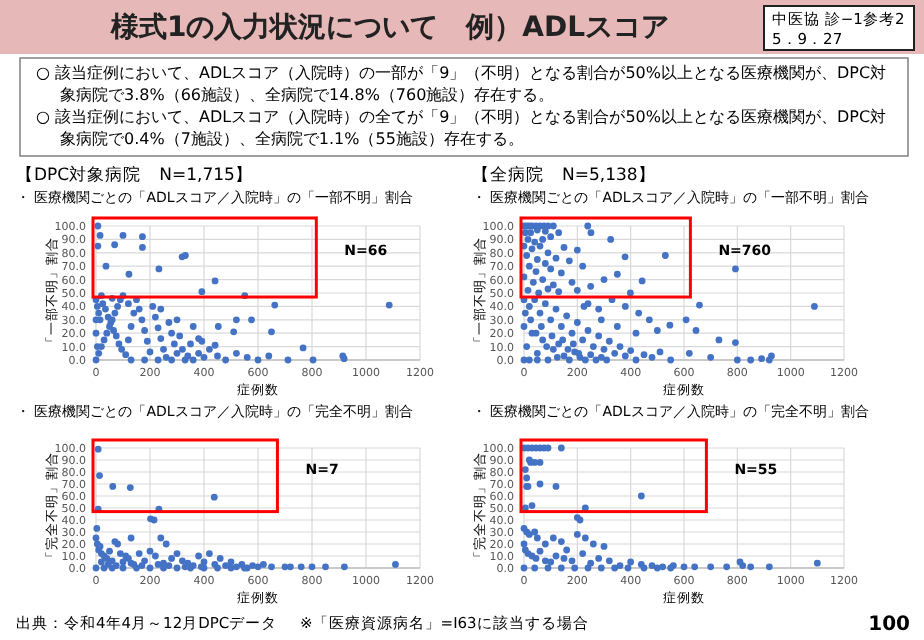 The width and height of the screenshot is (924, 640). What do you see at coordinates (564, 175) in the screenshot?
I see `chart-title: 【全病院 N=5,138】` at bounding box center [564, 175].